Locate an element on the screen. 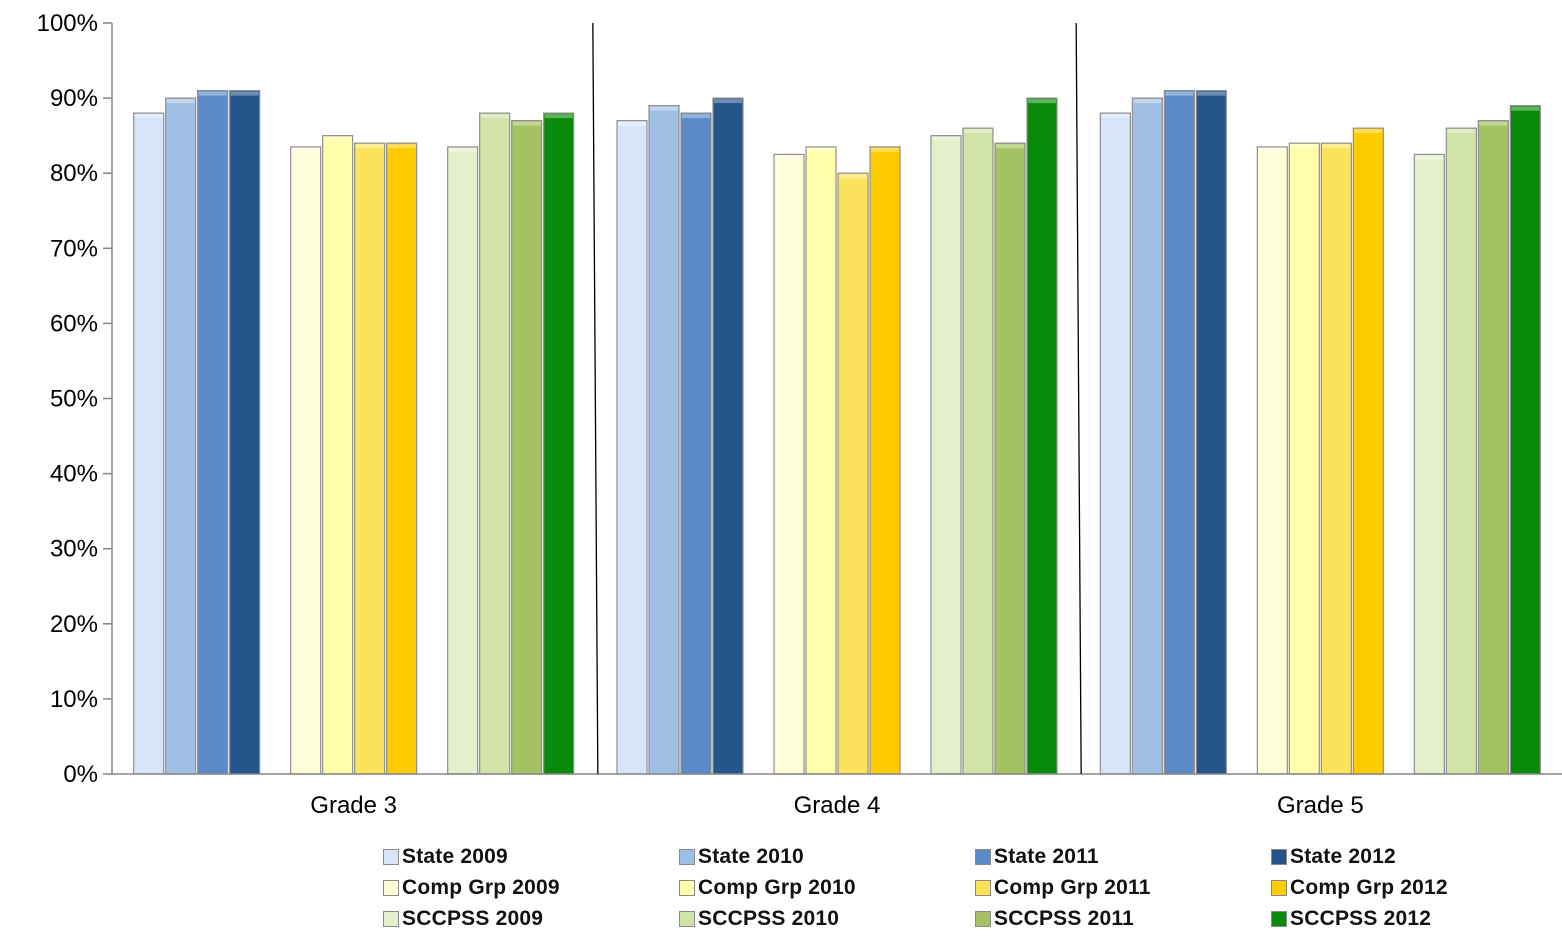  legend-item: SCCPSS 2010 is located at coordinates (827, 919).